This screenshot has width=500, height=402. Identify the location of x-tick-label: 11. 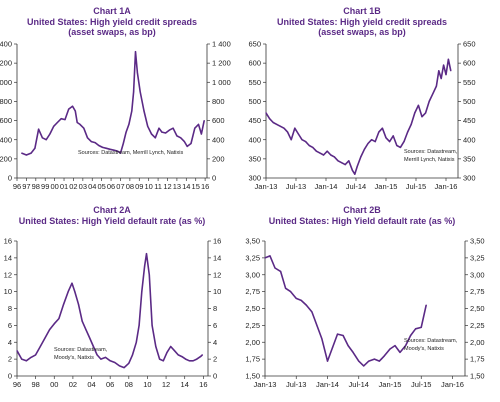
(158, 186).